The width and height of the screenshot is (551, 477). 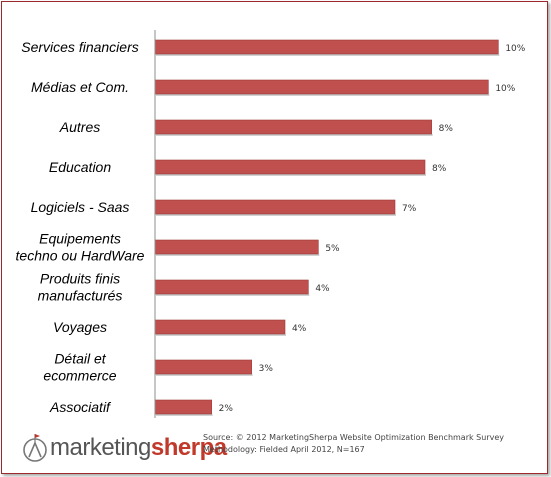 I want to click on logo-text-marketing: marketing, so click(x=100, y=447).